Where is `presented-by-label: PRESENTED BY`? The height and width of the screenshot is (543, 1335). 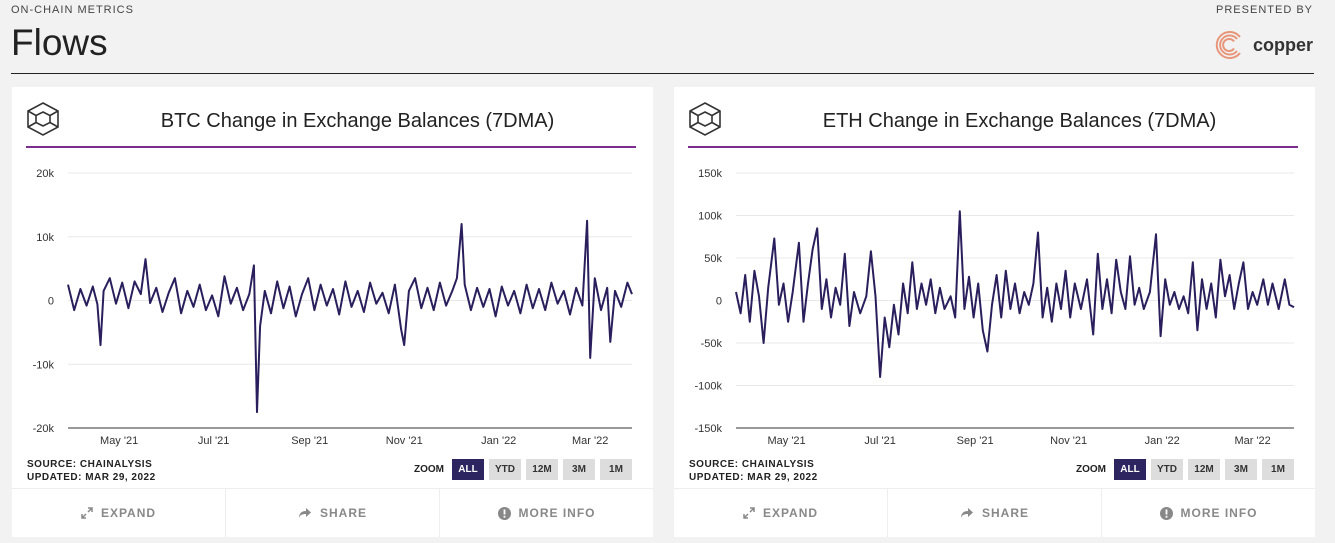 presented-by-label: PRESENTED BY is located at coordinates (1264, 10).